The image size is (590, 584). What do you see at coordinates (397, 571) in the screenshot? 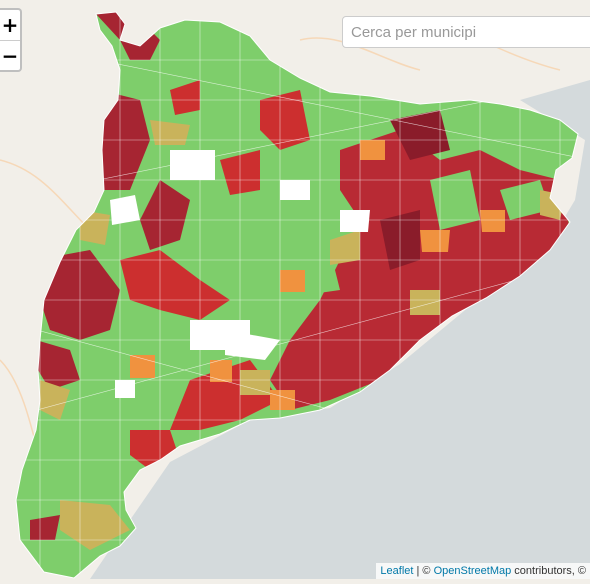
I see `leaflet-link: Leaflet` at bounding box center [397, 571].